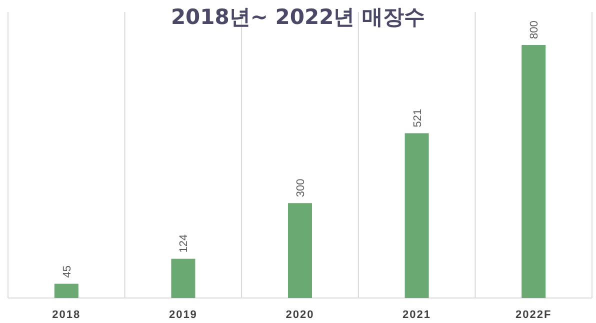 The width and height of the screenshot is (596, 323). I want to click on x-tick-label: 2021, so click(417, 315).